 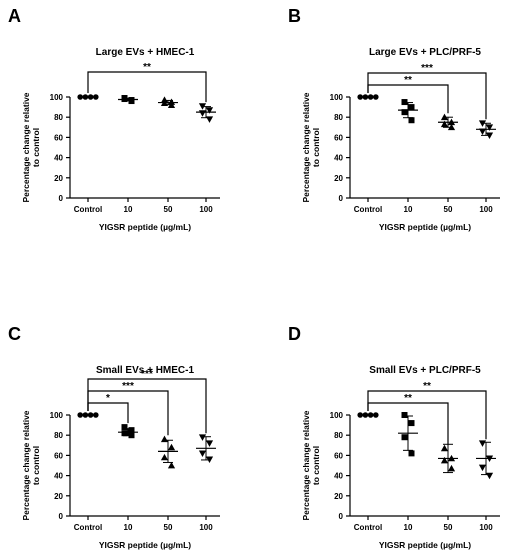 What do you see at coordinates (425, 370) in the screenshot?
I see `chart-title: Small EVs + PLC/PRF-5` at bounding box center [425, 370].